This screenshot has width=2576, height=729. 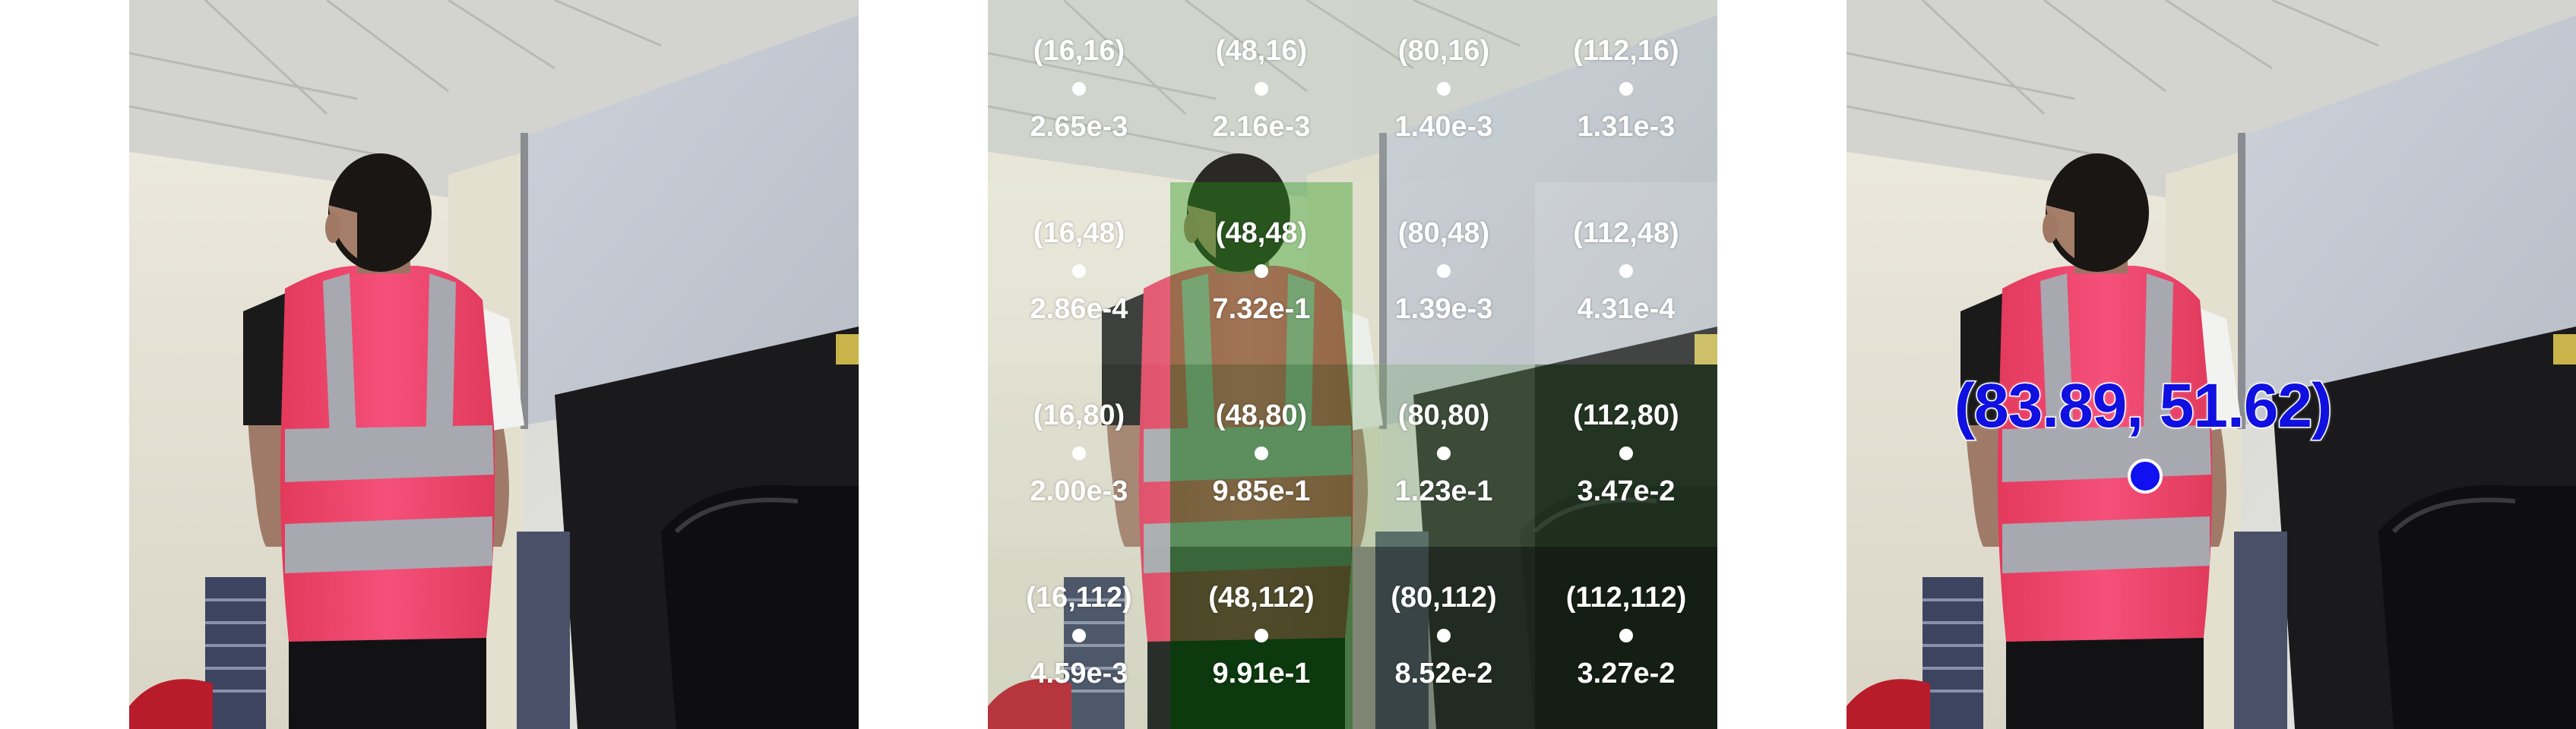 I want to click on grid-cell: (80,16) 1.40e-3, so click(x=1444, y=91).